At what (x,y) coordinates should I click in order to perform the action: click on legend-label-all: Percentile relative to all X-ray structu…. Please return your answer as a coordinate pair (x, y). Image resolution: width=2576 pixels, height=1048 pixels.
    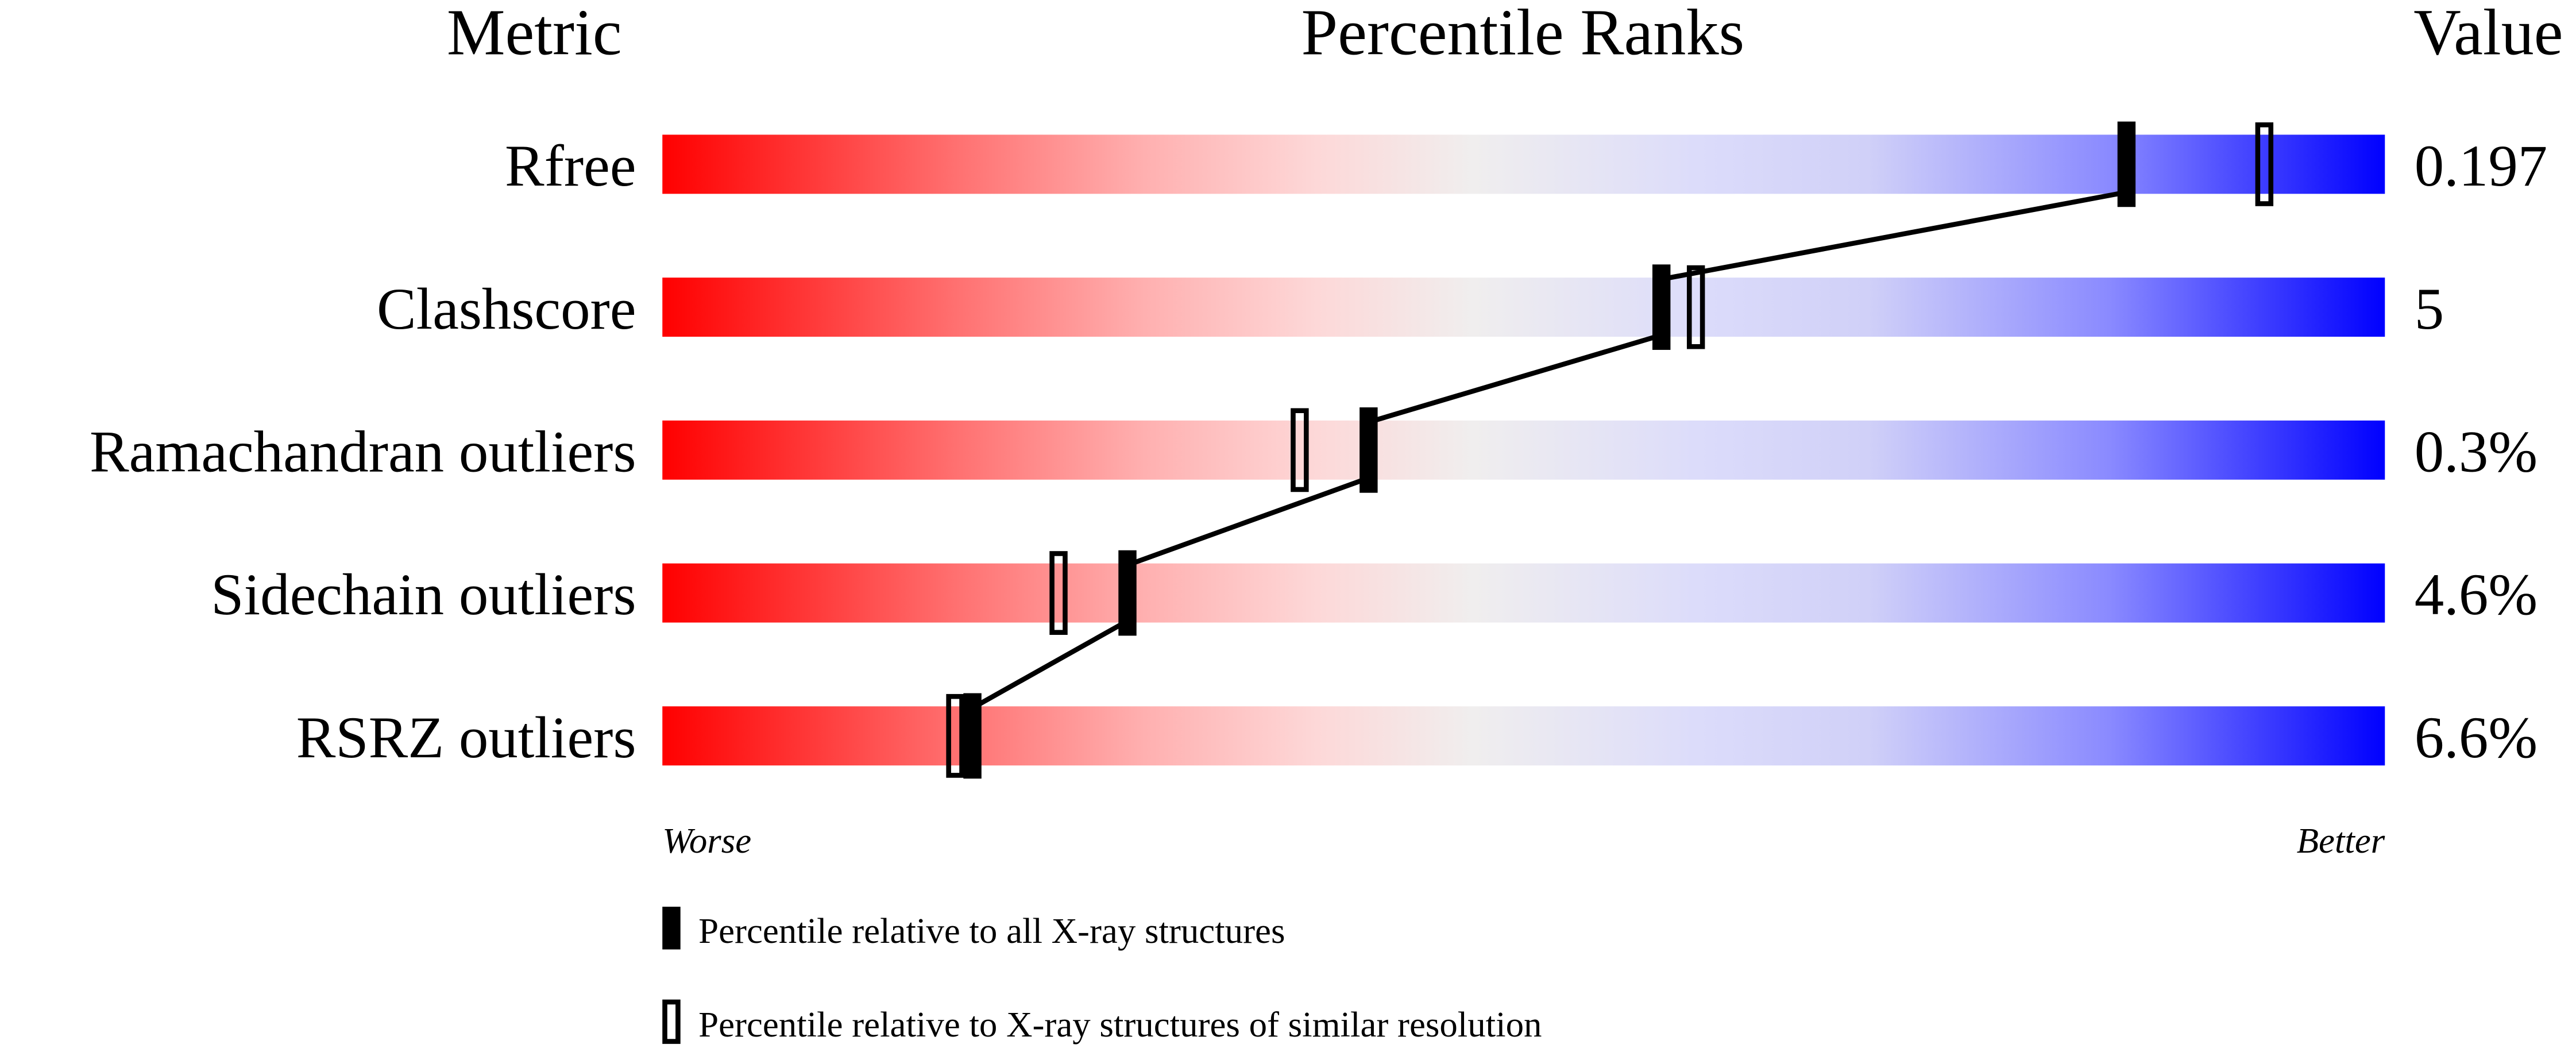
    Looking at the image, I should click on (991, 931).